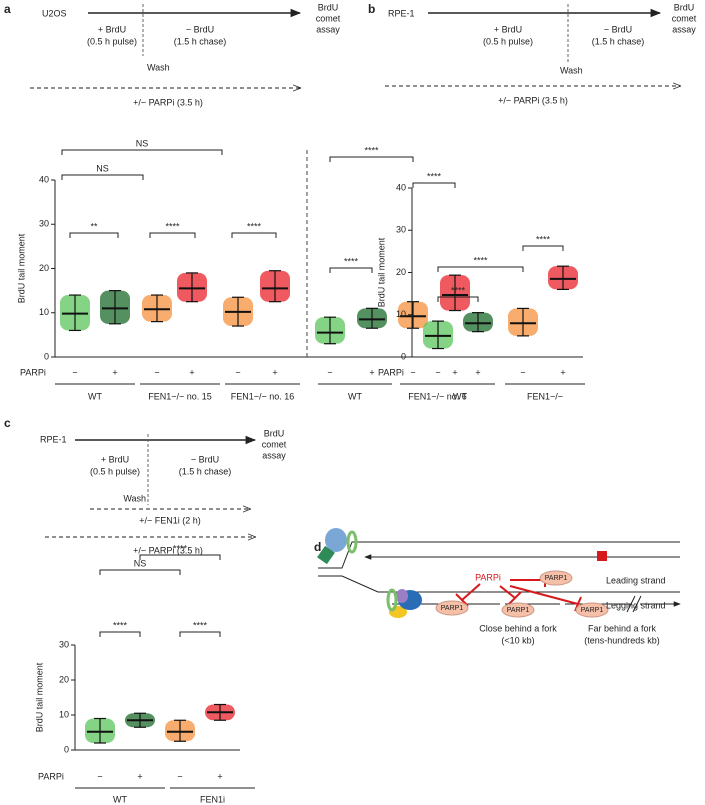 The width and height of the screenshot is (705, 805). What do you see at coordinates (499, 555) in the screenshot?
I see `dna-strand` at bounding box center [499, 555].